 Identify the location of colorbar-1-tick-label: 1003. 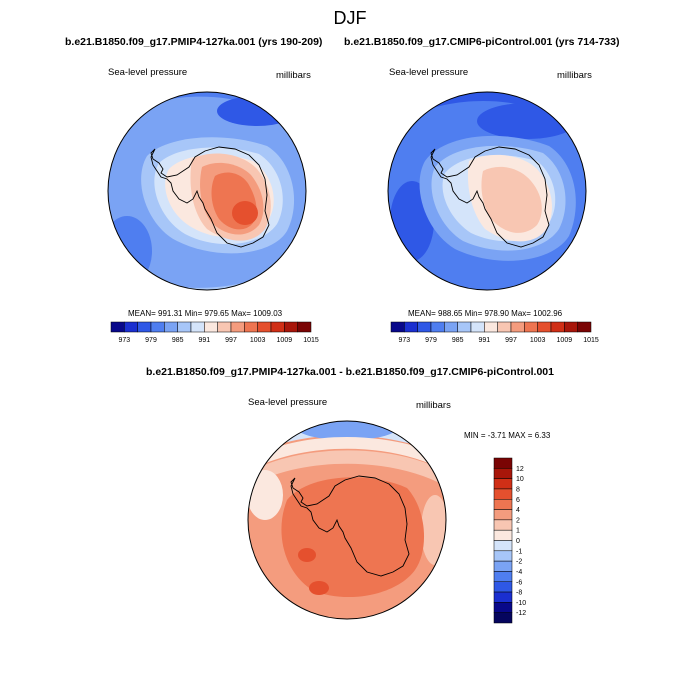
(258, 340).